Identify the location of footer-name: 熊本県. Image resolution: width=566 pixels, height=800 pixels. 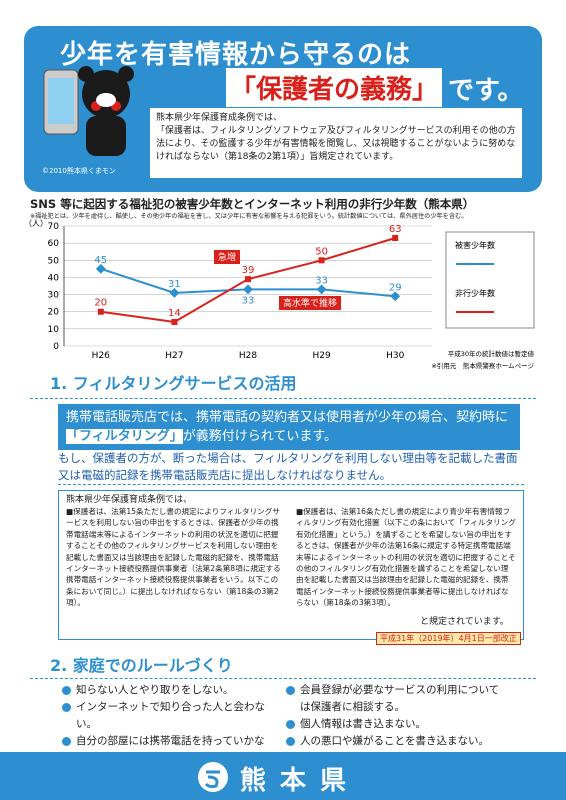
(300, 781).